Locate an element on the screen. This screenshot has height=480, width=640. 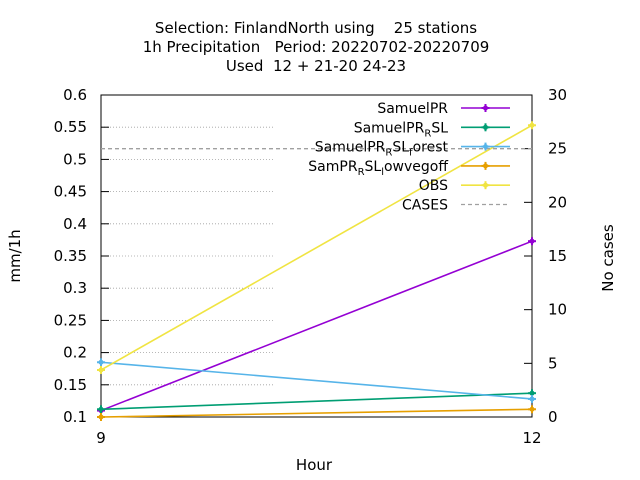
y-tick-label: 0.45 is located at coordinates (70, 192).